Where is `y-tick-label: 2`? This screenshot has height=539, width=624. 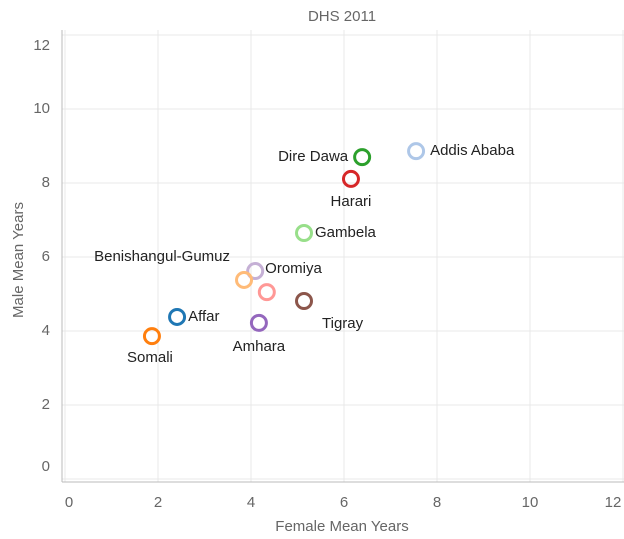
y-tick-label: 2 is located at coordinates (46, 404).